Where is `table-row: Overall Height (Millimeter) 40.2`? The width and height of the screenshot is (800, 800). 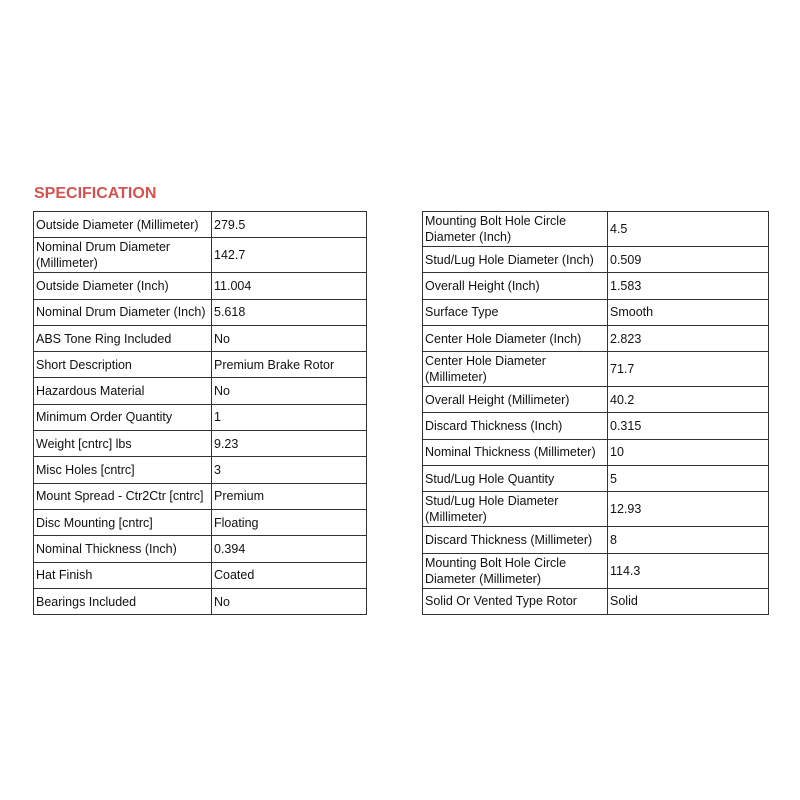
table-row: Overall Height (Millimeter) 40.2 is located at coordinates (595, 400).